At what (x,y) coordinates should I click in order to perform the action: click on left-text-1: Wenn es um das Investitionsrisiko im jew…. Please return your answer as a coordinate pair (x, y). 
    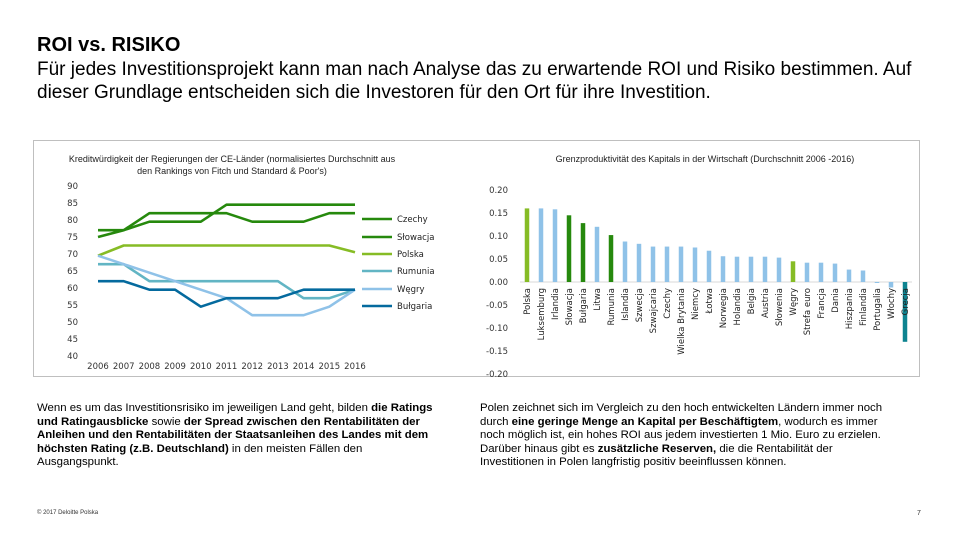
    Looking at the image, I should click on (204, 408).